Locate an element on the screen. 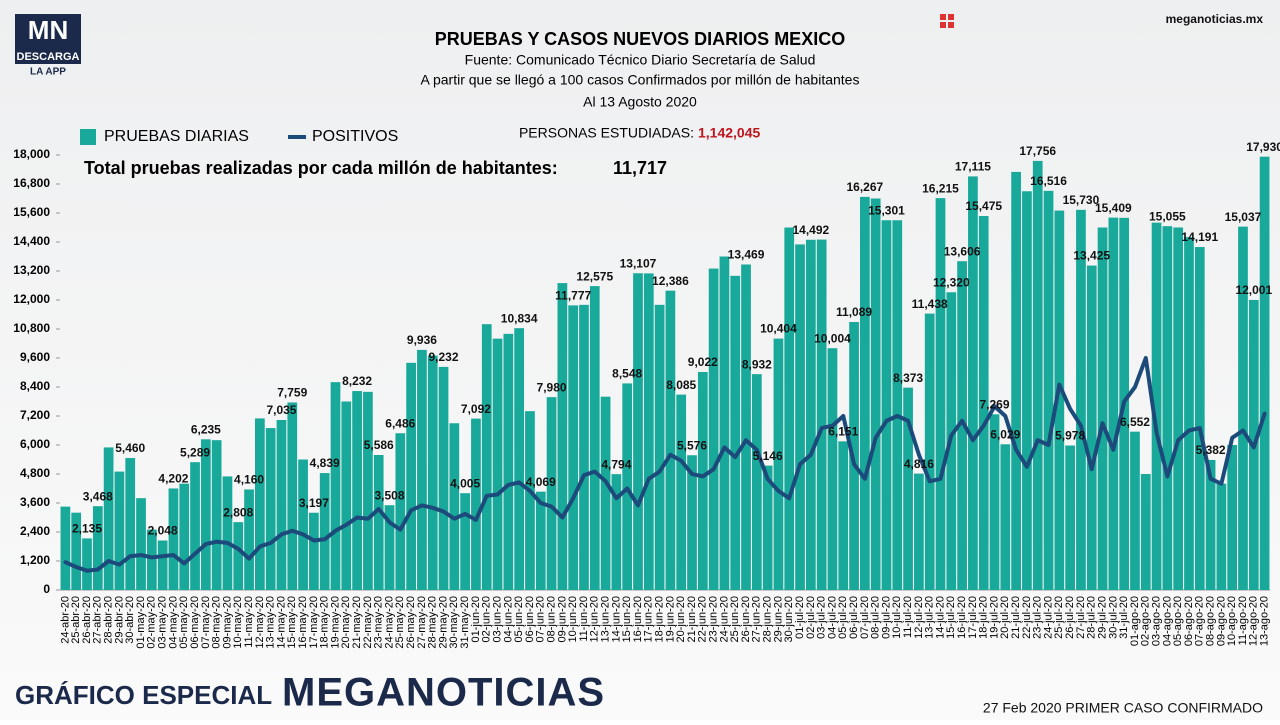 The image size is (1280, 725). data-label: 11,438 is located at coordinates (930, 304).